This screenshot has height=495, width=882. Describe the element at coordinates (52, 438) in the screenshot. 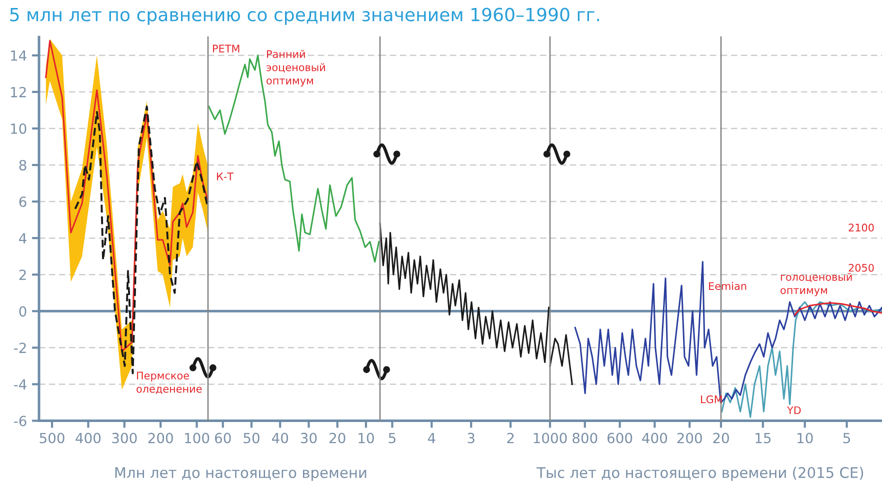

I see `x-tick-label: 500` at that location.